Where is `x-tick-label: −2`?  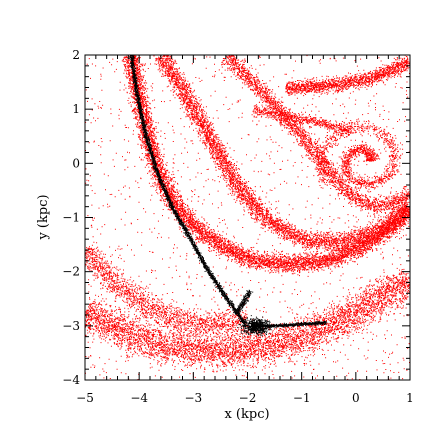
x-tick-label: −2 is located at coordinates (248, 398).